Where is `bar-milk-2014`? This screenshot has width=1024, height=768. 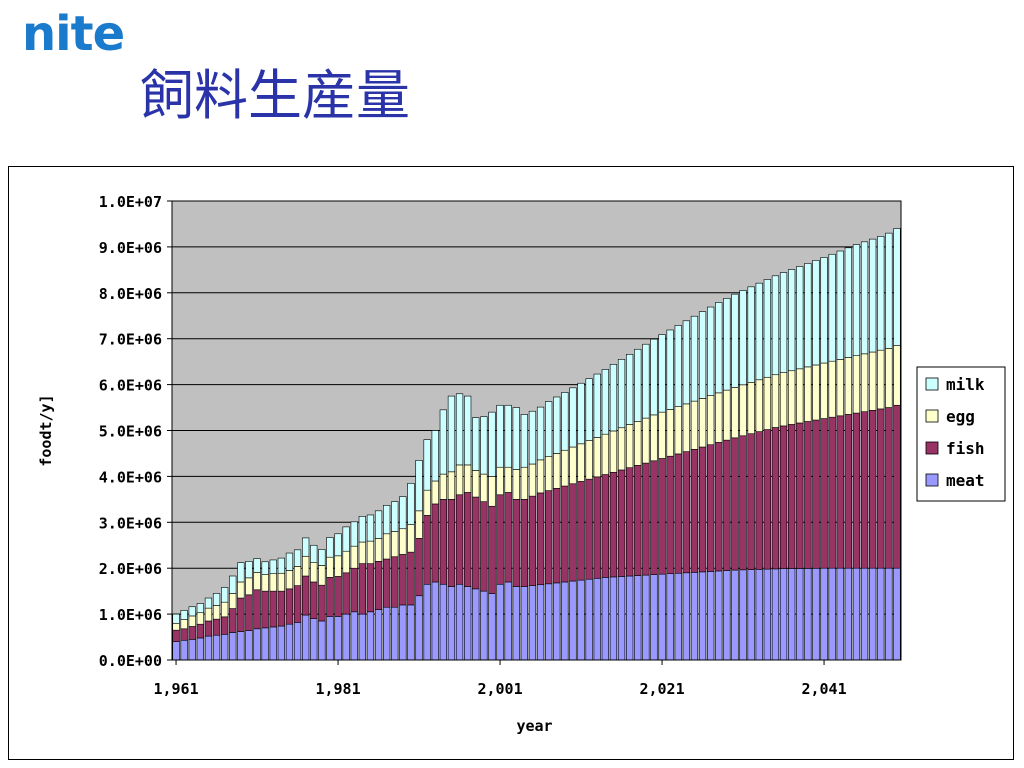 bar-milk-2014 is located at coordinates (605, 402).